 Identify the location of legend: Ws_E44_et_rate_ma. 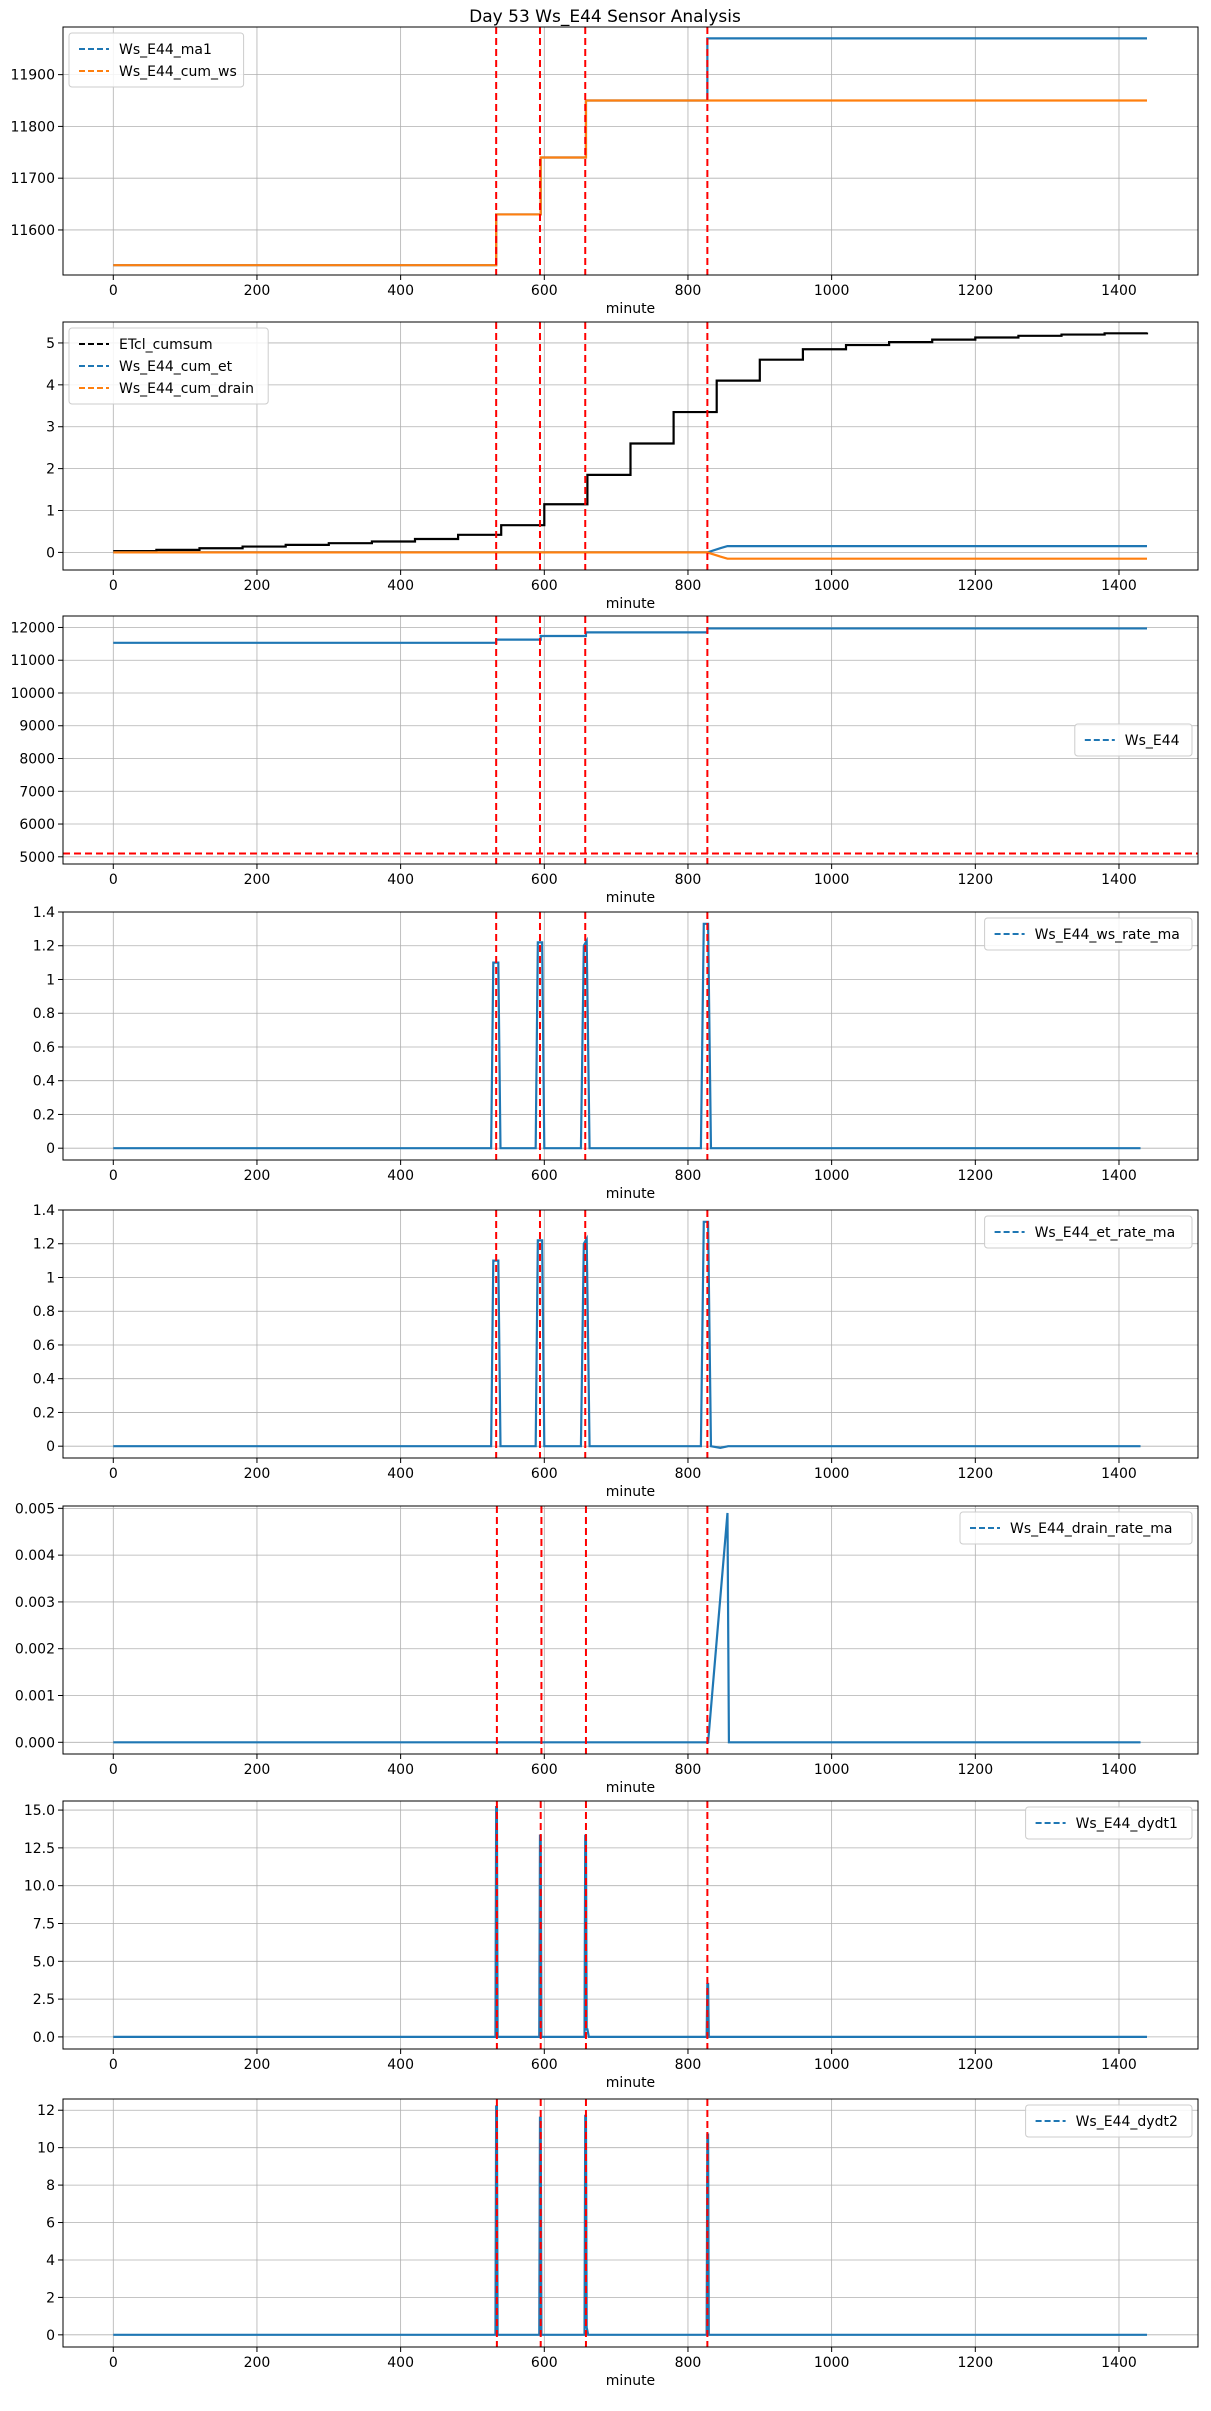
(1088, 1232).